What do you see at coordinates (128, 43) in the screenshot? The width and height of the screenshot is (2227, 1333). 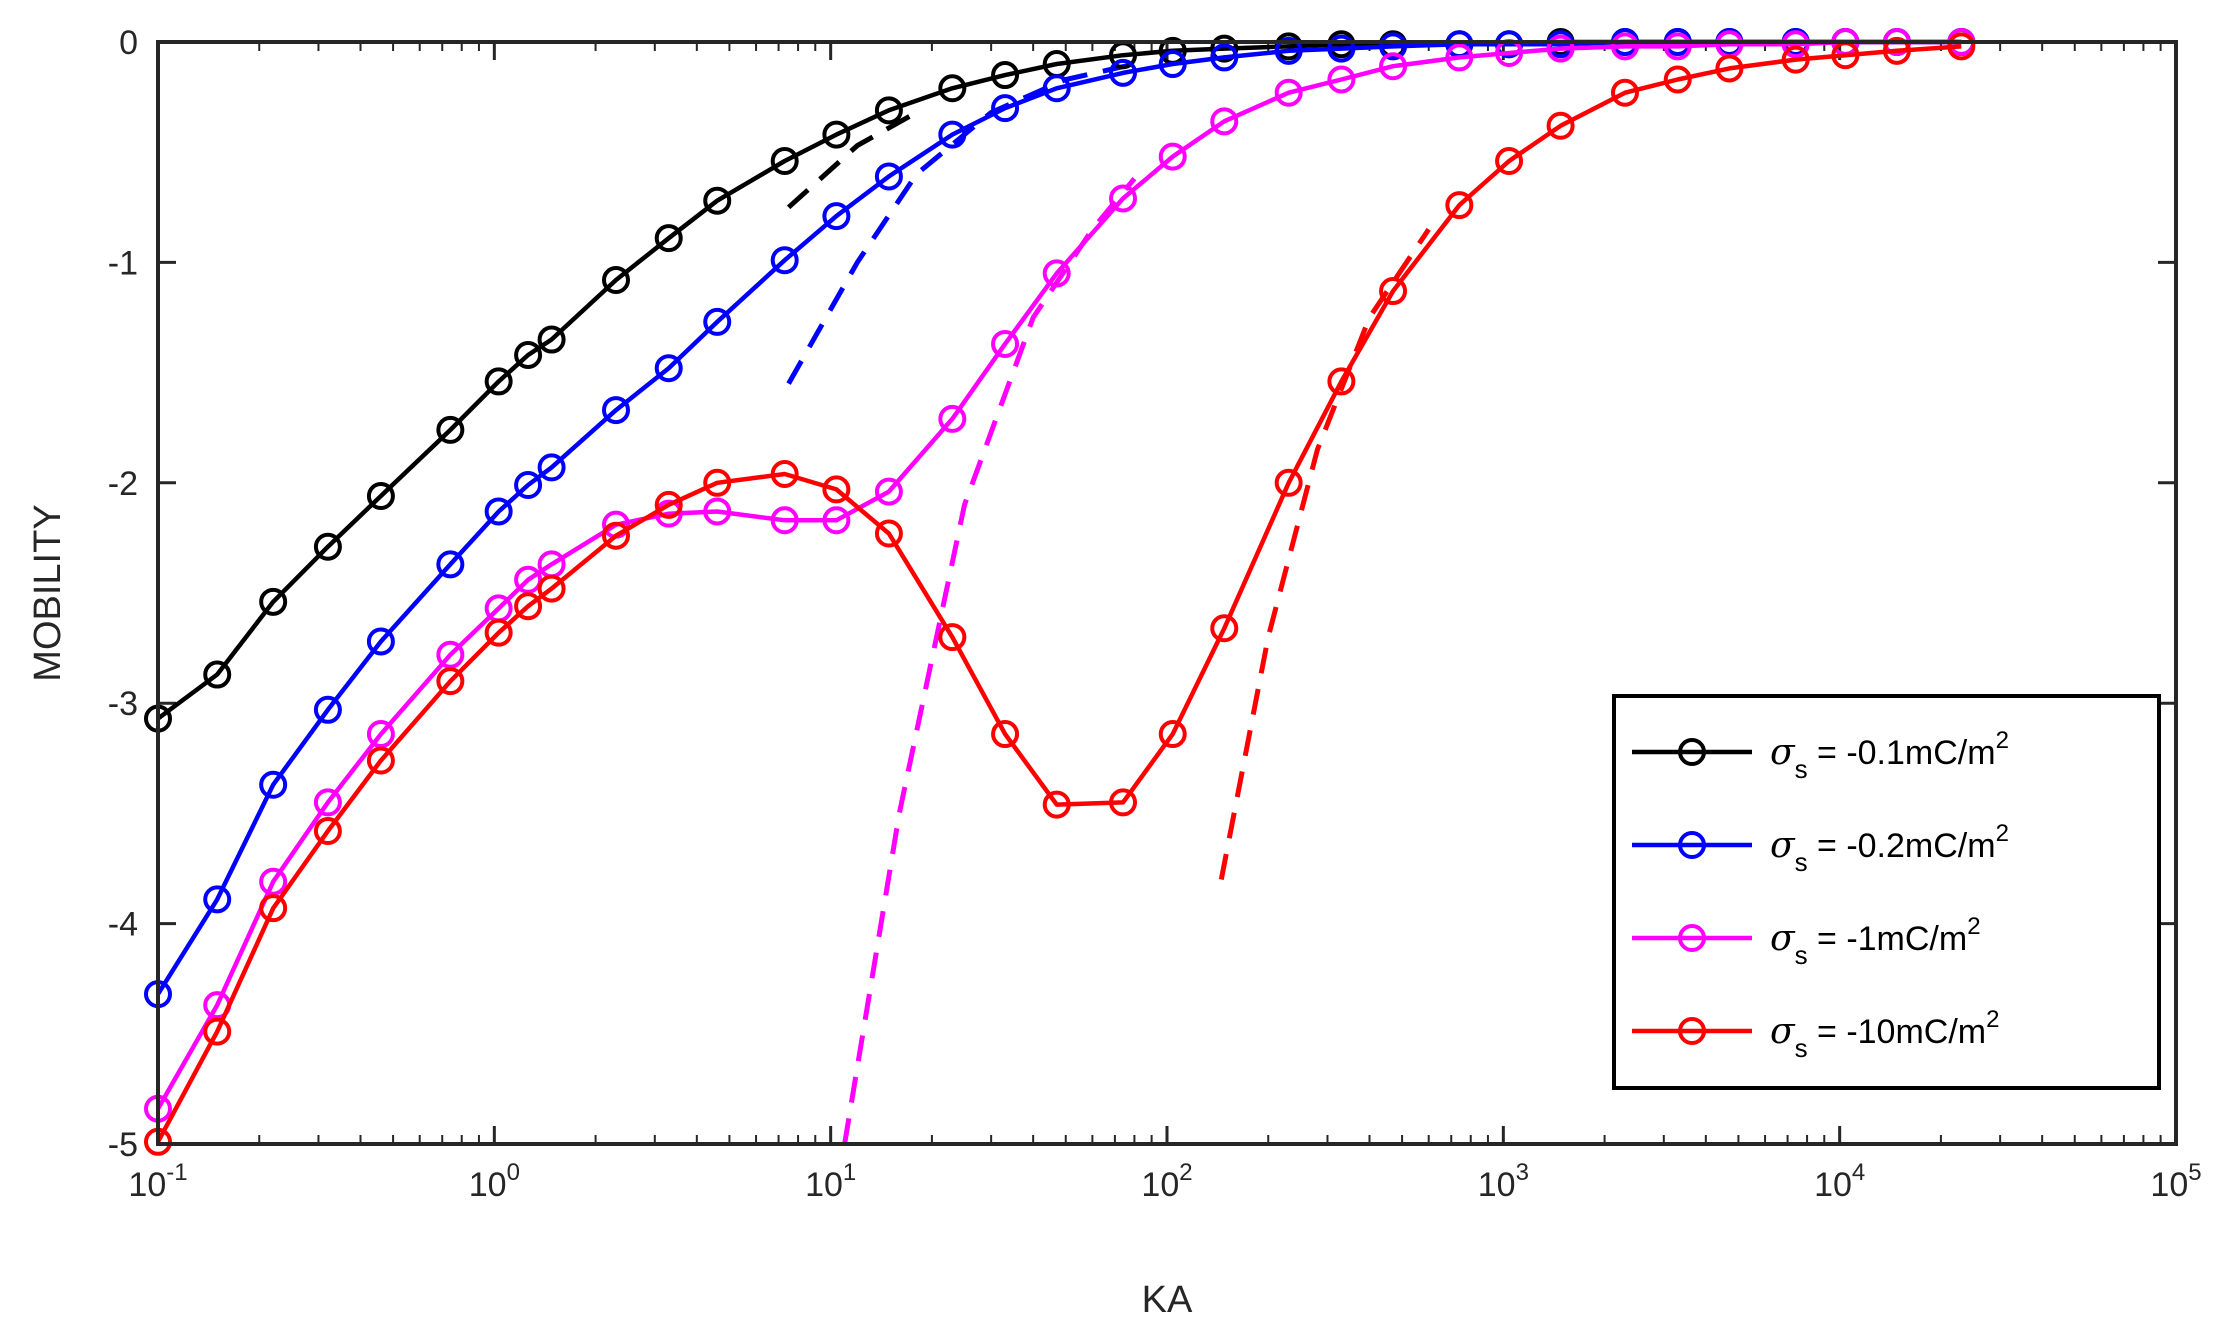 I see `y-tick-label: 0` at bounding box center [128, 43].